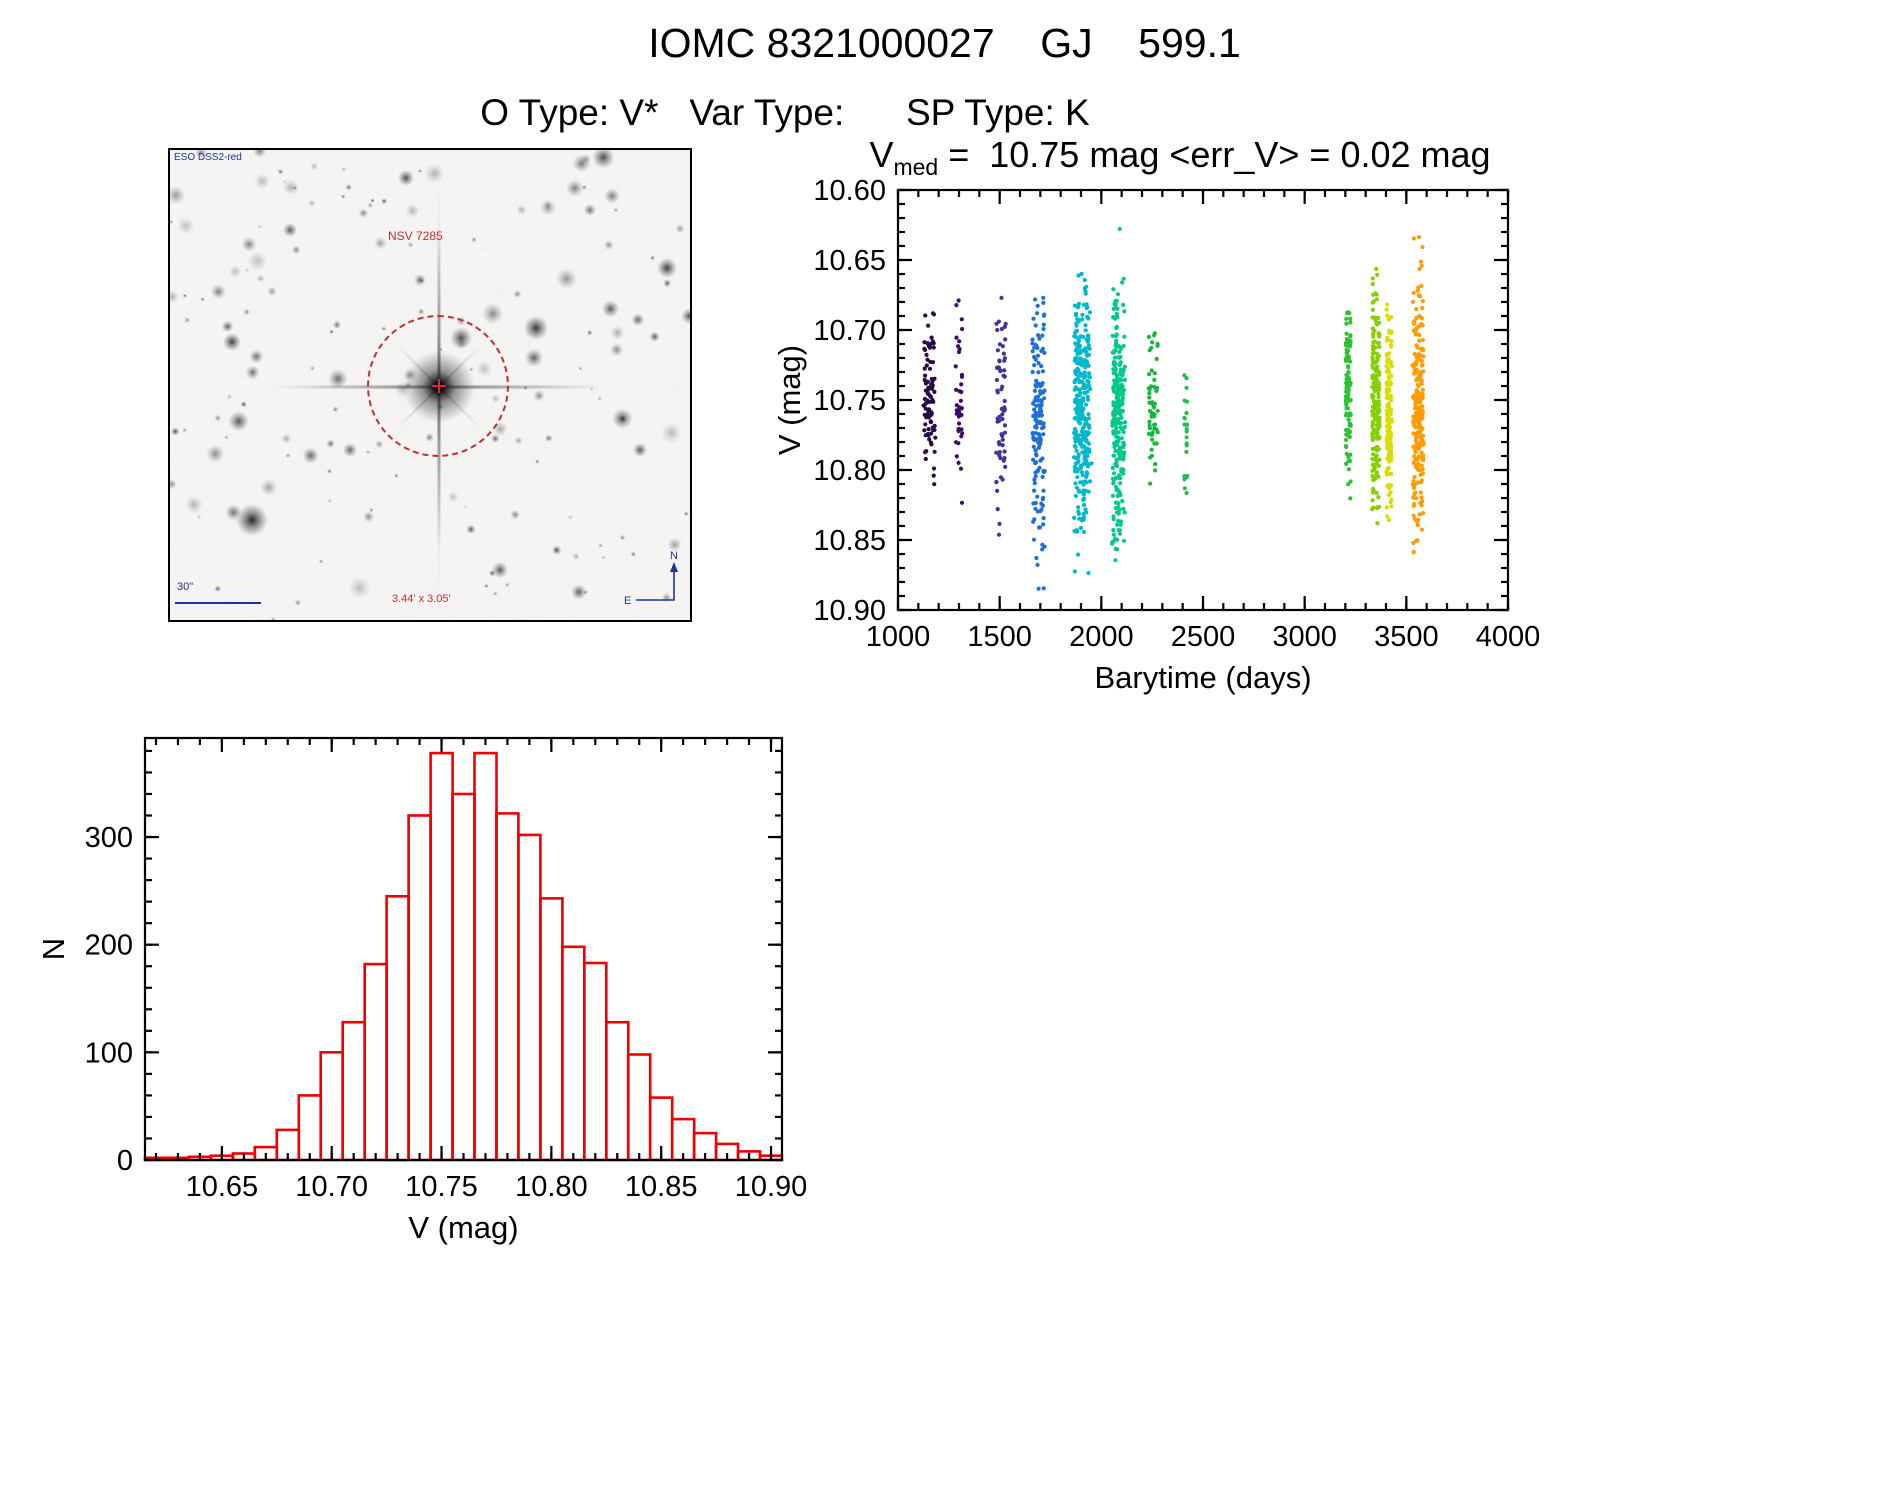  What do you see at coordinates (849, 261) in the screenshot?
I see `y-tick-label: 10.65` at bounding box center [849, 261].